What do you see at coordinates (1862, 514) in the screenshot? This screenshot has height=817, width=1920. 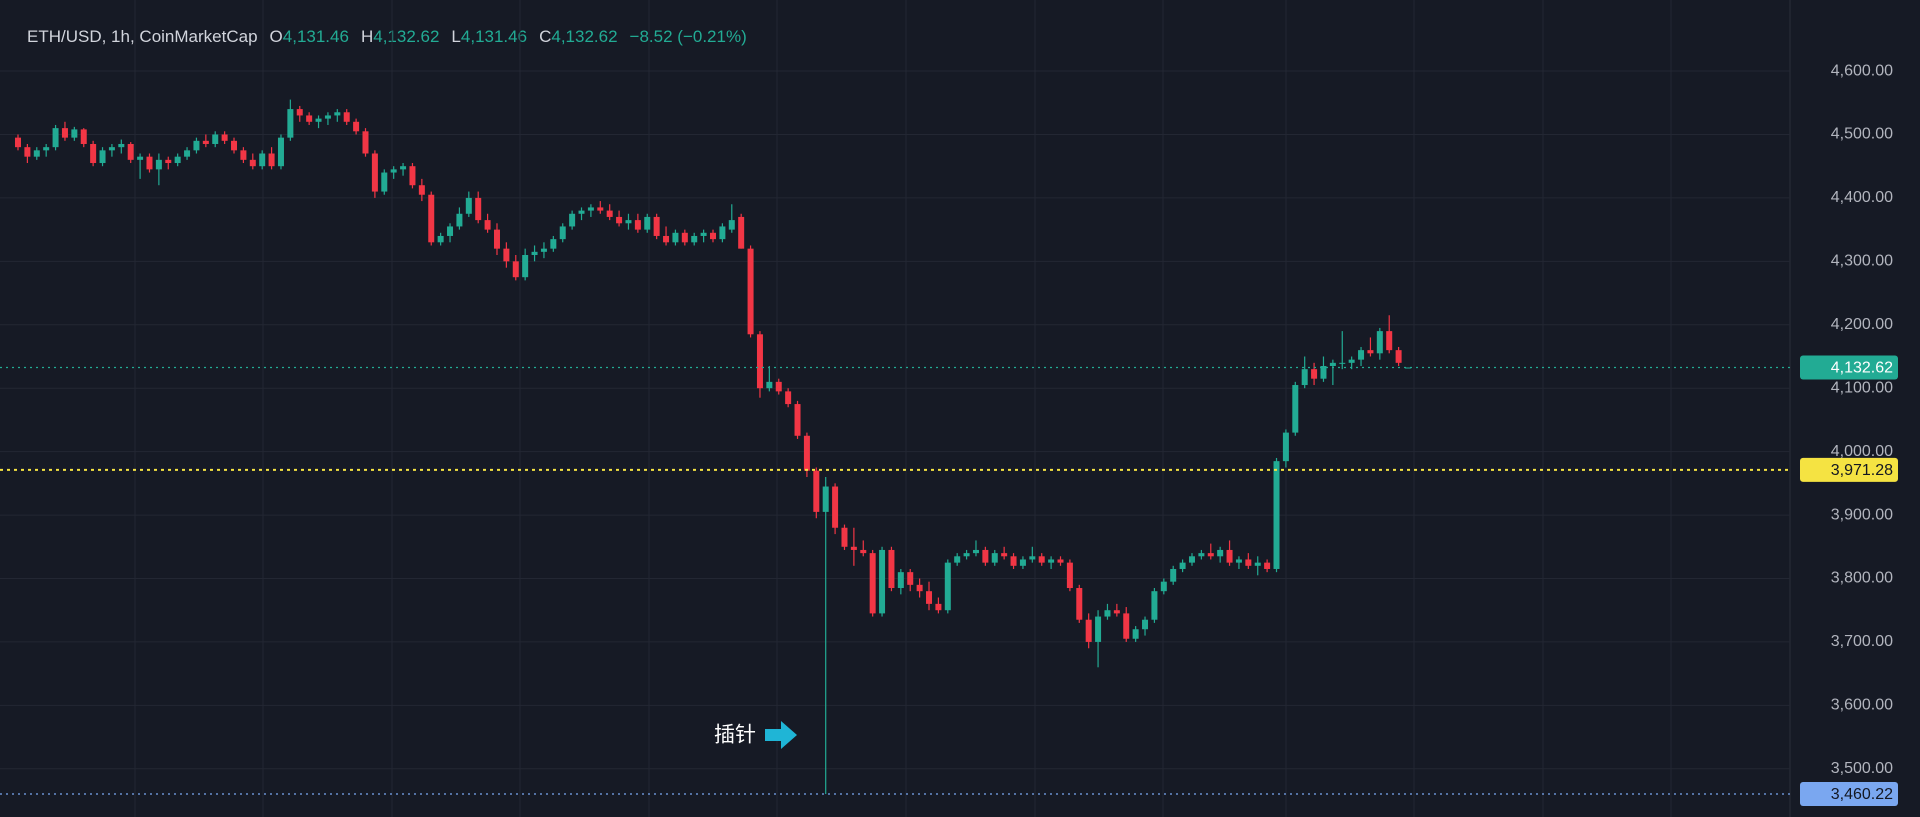 I see `y-tick-label: 3,900.00` at bounding box center [1862, 514].